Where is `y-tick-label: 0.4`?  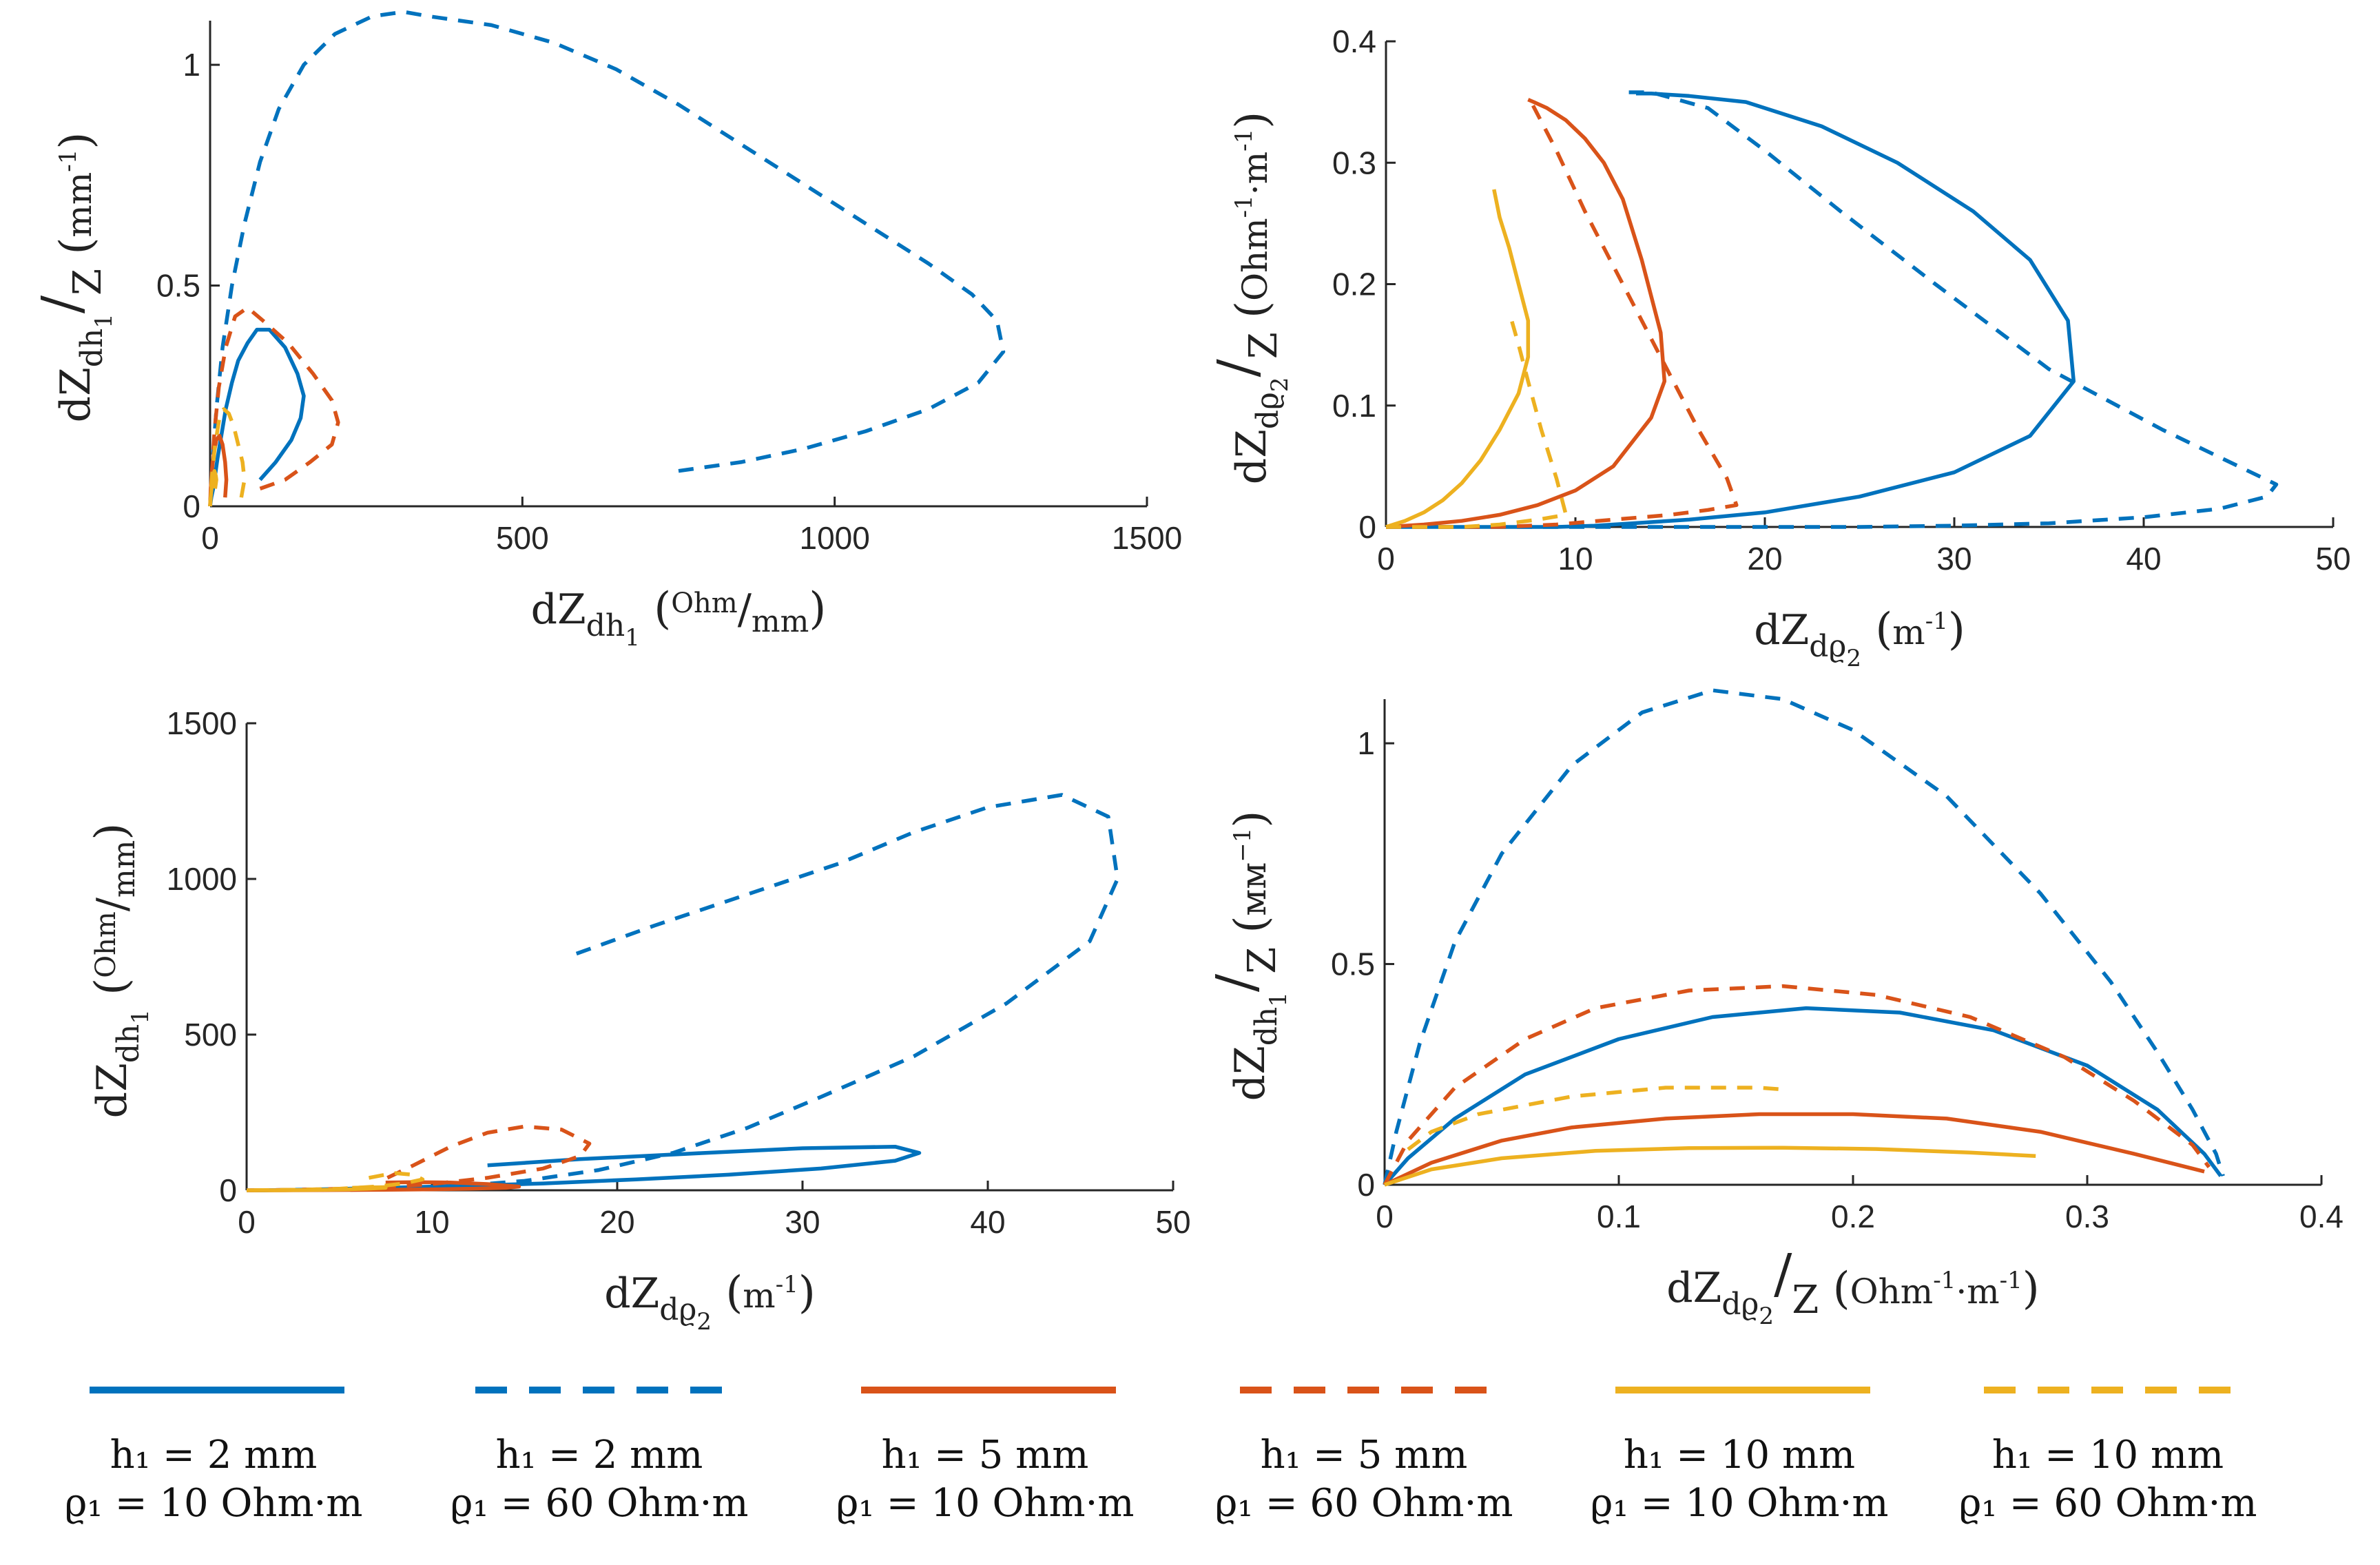
y-tick-label: 0.4 is located at coordinates (1354, 41).